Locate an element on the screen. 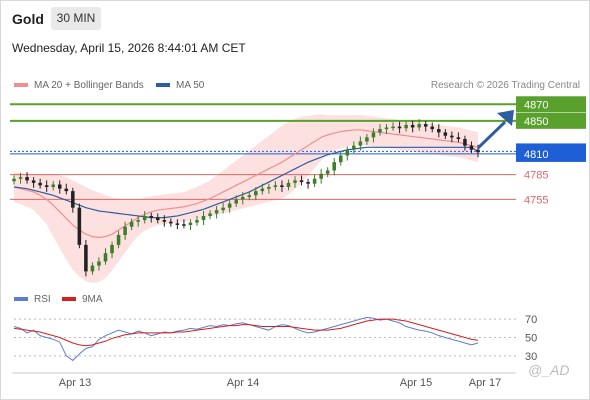  level-label-4850: 4850 is located at coordinates (536, 122).